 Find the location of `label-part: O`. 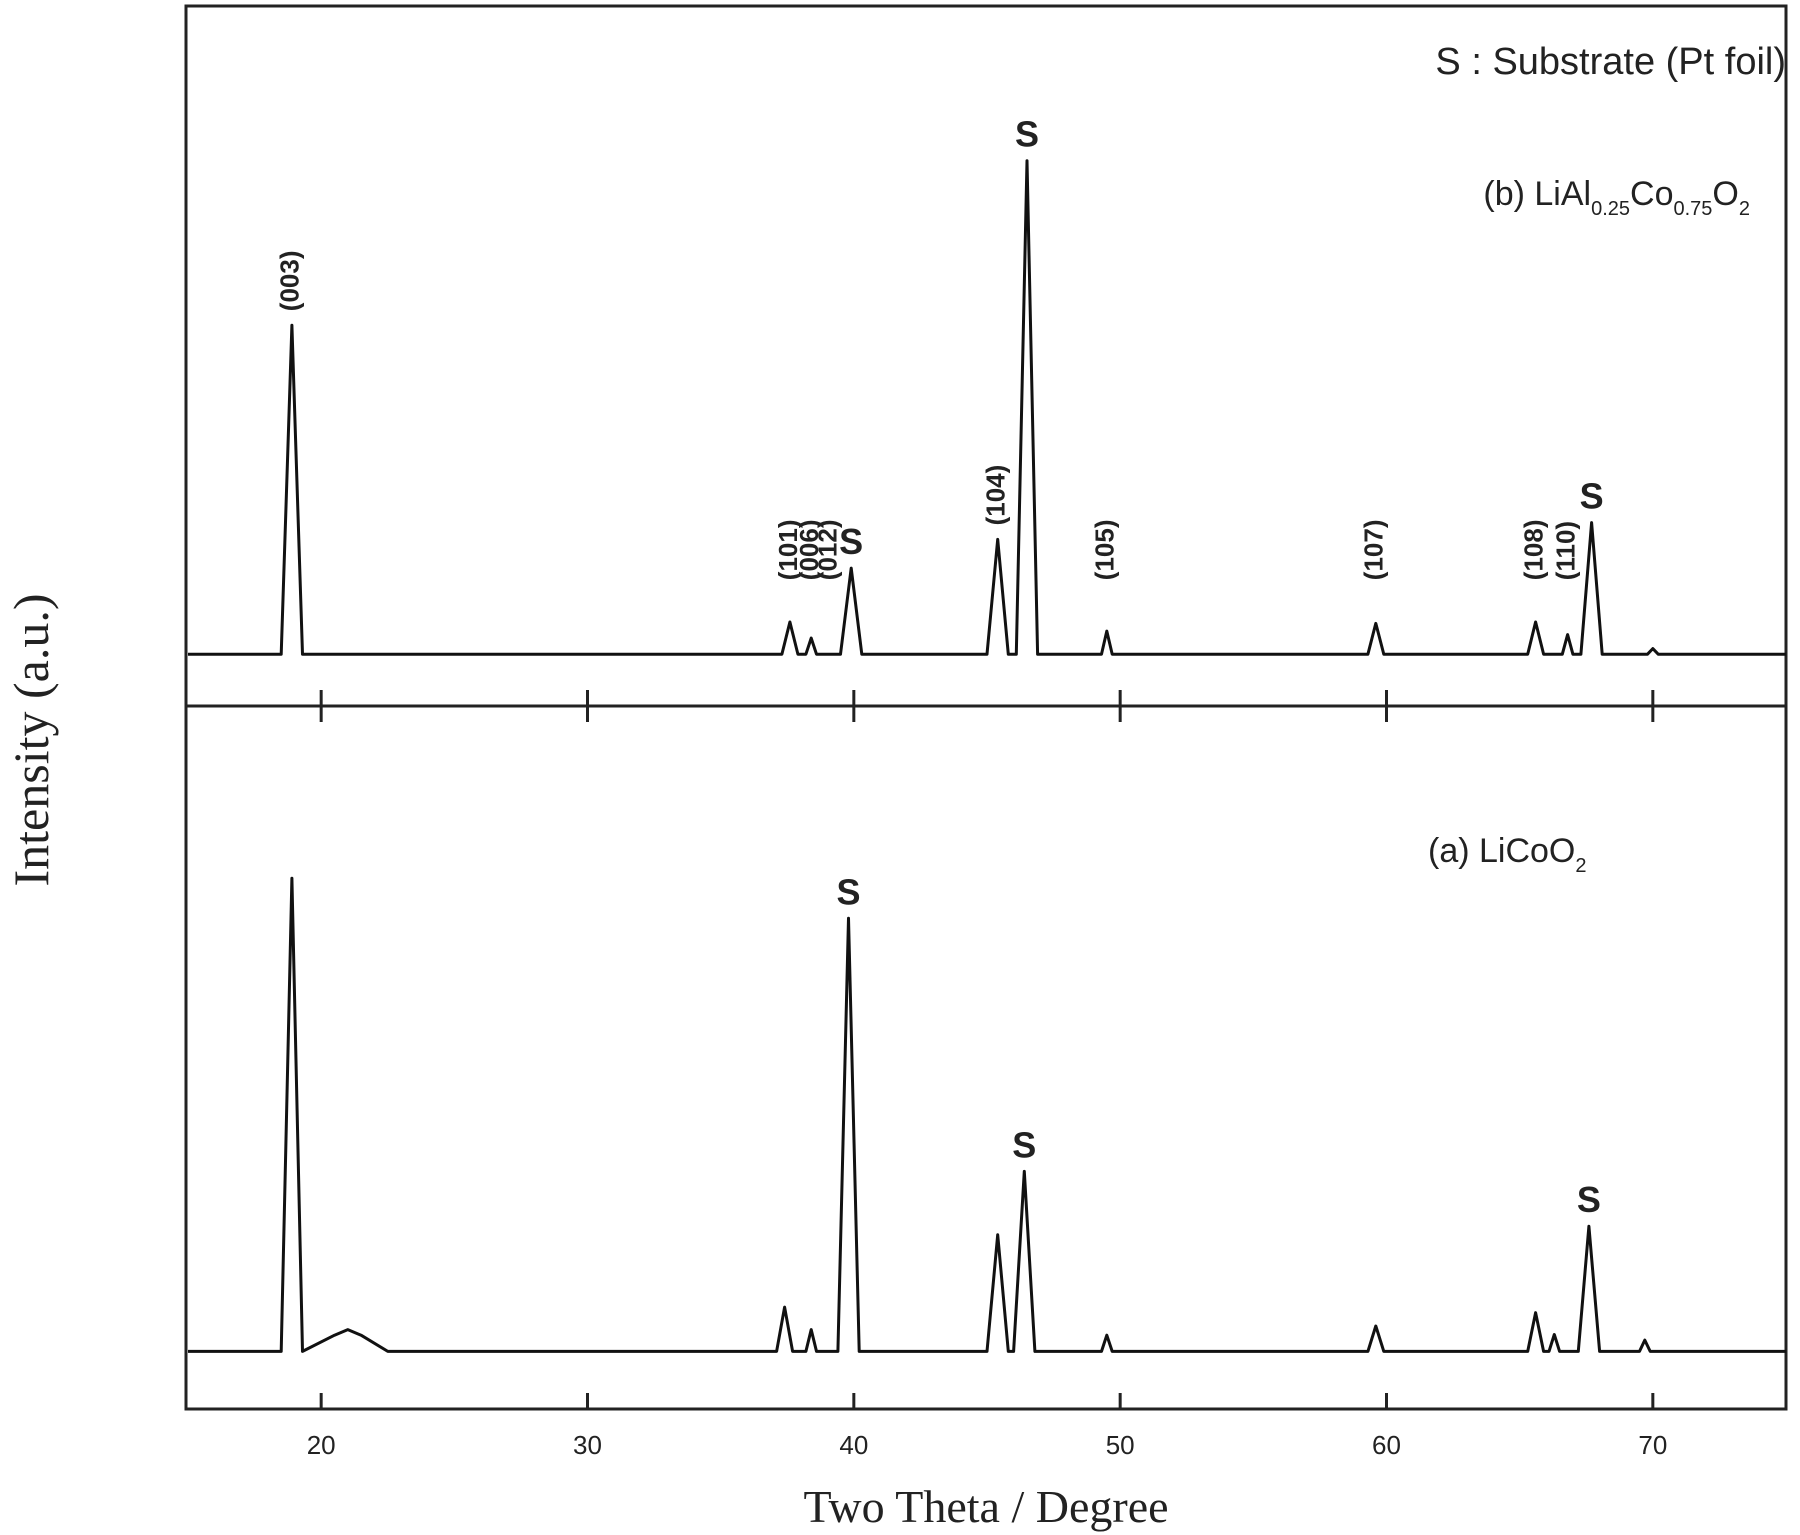

label-part: O is located at coordinates (1725, 194).